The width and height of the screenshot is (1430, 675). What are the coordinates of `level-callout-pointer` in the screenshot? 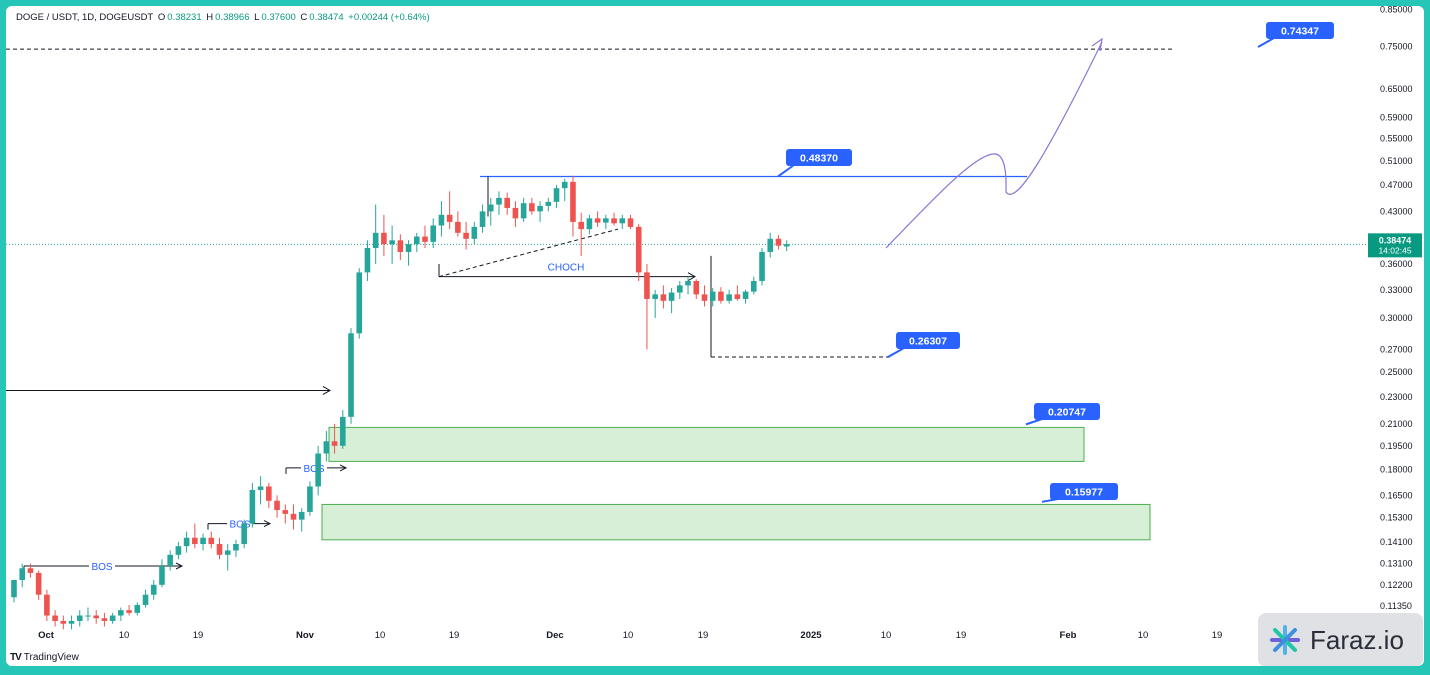 It's located at (896, 352).